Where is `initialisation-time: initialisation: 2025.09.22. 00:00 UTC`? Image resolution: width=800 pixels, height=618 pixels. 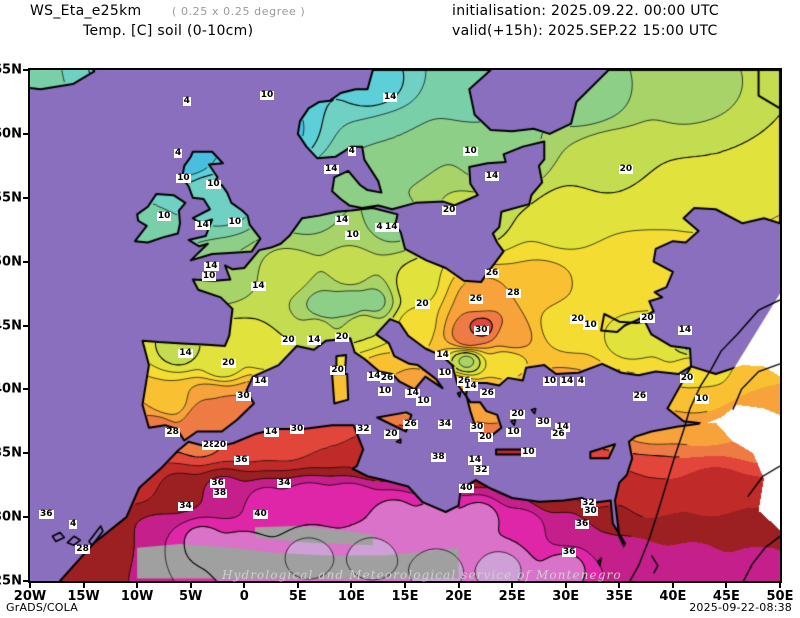
initialisation-time: initialisation: 2025.09.22. 00:00 UTC is located at coordinates (585, 11).